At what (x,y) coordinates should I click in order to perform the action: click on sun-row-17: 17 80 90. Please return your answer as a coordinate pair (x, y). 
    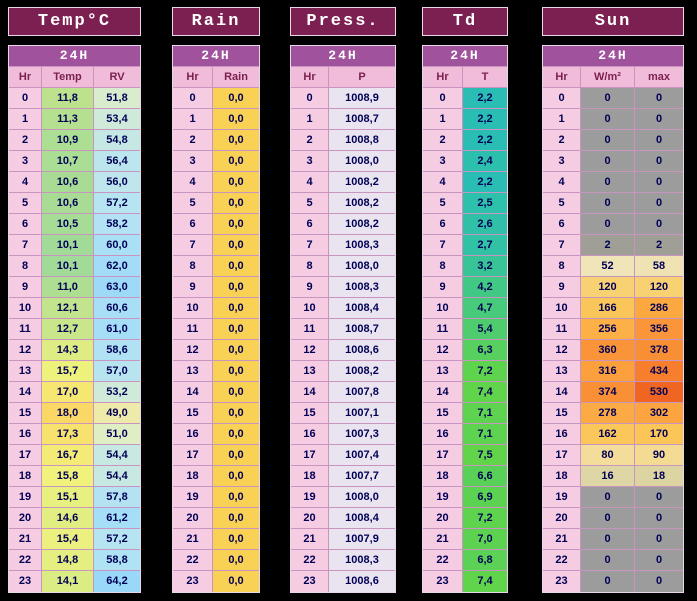
    Looking at the image, I should click on (613, 455).